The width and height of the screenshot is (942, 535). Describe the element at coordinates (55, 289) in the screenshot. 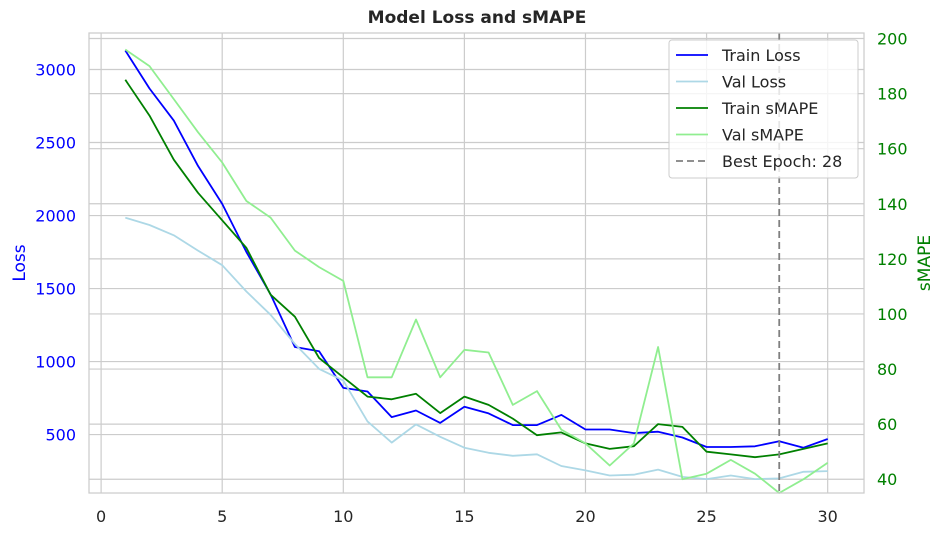

I see `left-y-tick-label: 1500` at that location.